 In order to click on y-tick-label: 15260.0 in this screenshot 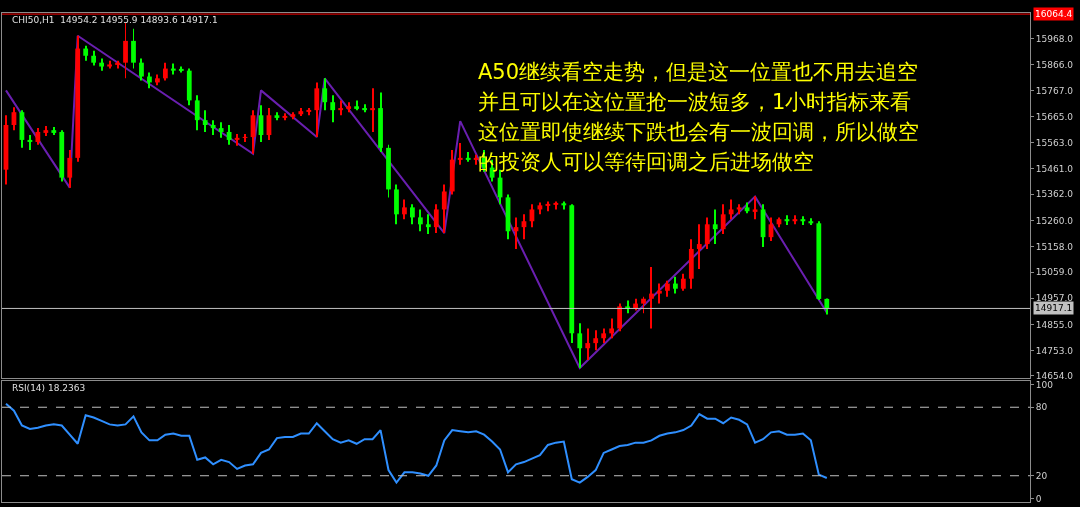, I will do `click(1054, 220)`.